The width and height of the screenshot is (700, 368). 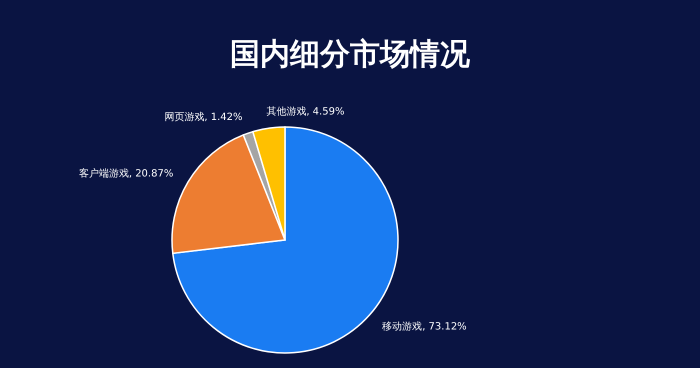 What do you see at coordinates (424, 326) in the screenshot?
I see `slice-label: 移动游戏, 73.12%` at bounding box center [424, 326].